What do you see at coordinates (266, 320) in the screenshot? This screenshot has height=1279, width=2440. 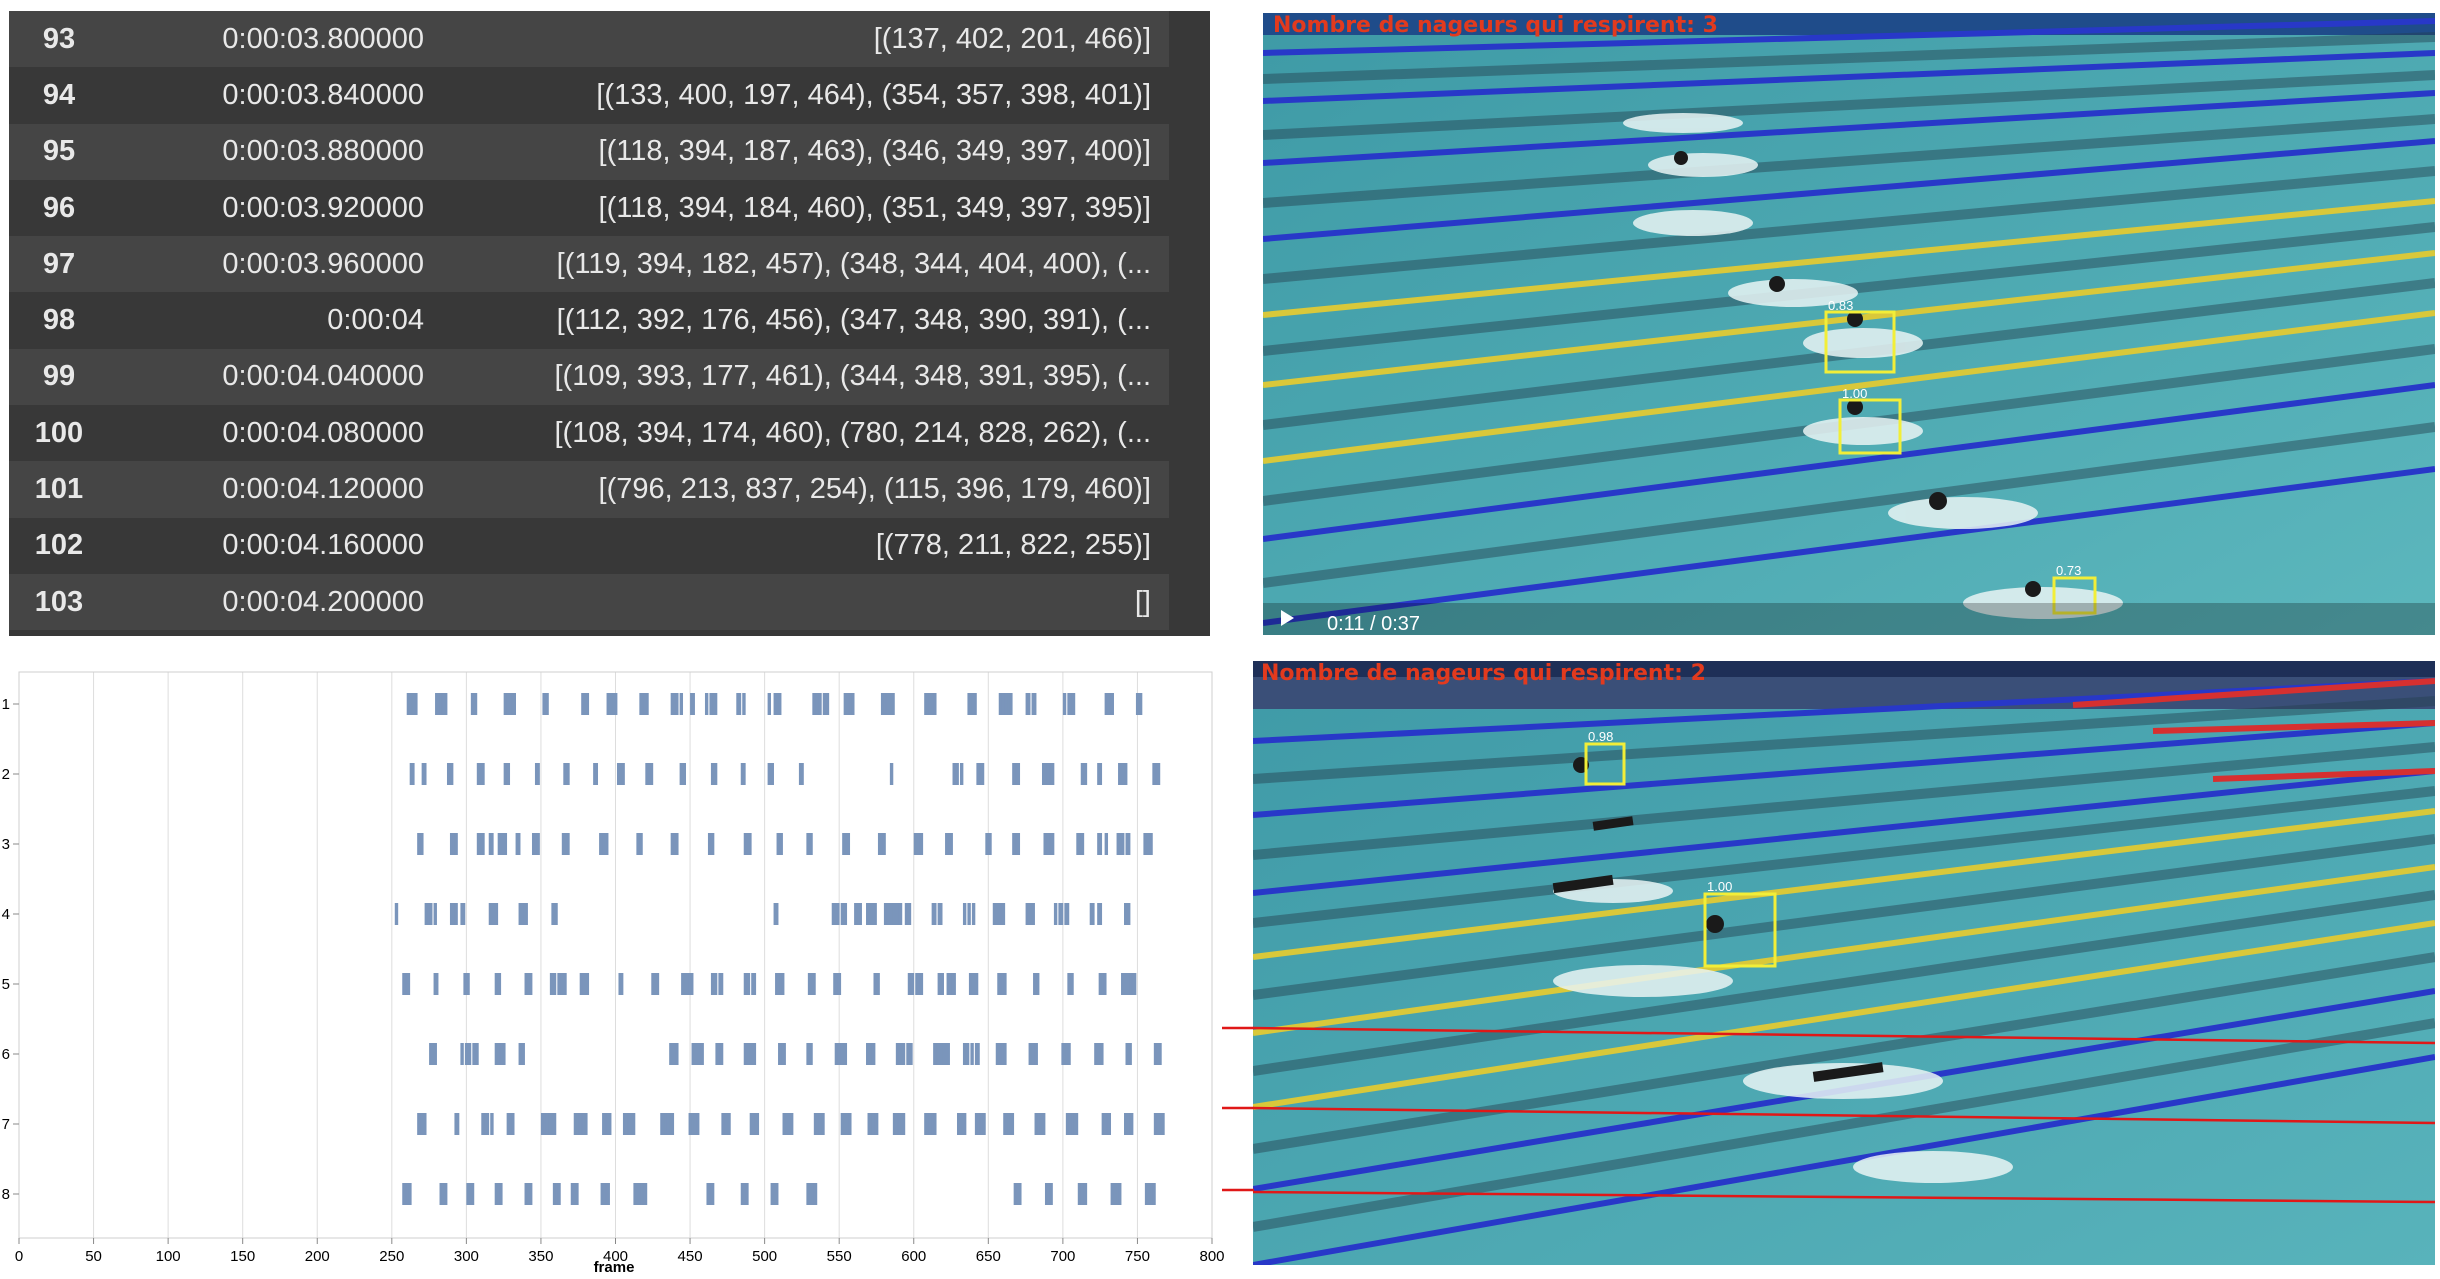 I see `row-timestamp: 0:00:04` at bounding box center [266, 320].